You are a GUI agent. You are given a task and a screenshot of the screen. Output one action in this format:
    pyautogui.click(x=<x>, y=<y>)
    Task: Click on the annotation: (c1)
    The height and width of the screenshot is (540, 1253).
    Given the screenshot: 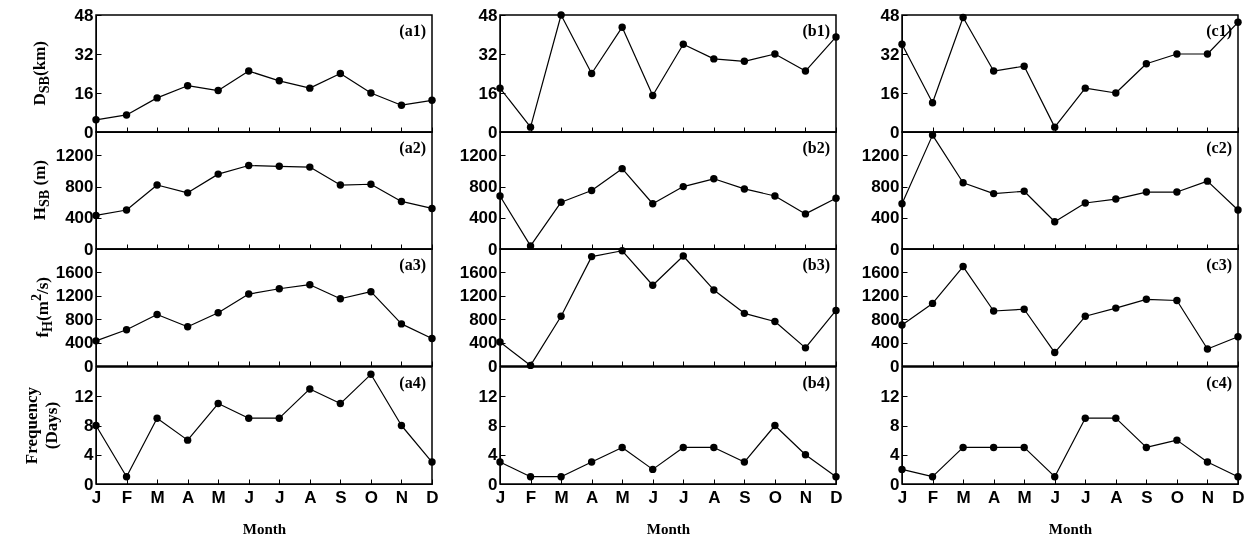 What is the action you would take?
    pyautogui.click(x=1219, y=31)
    